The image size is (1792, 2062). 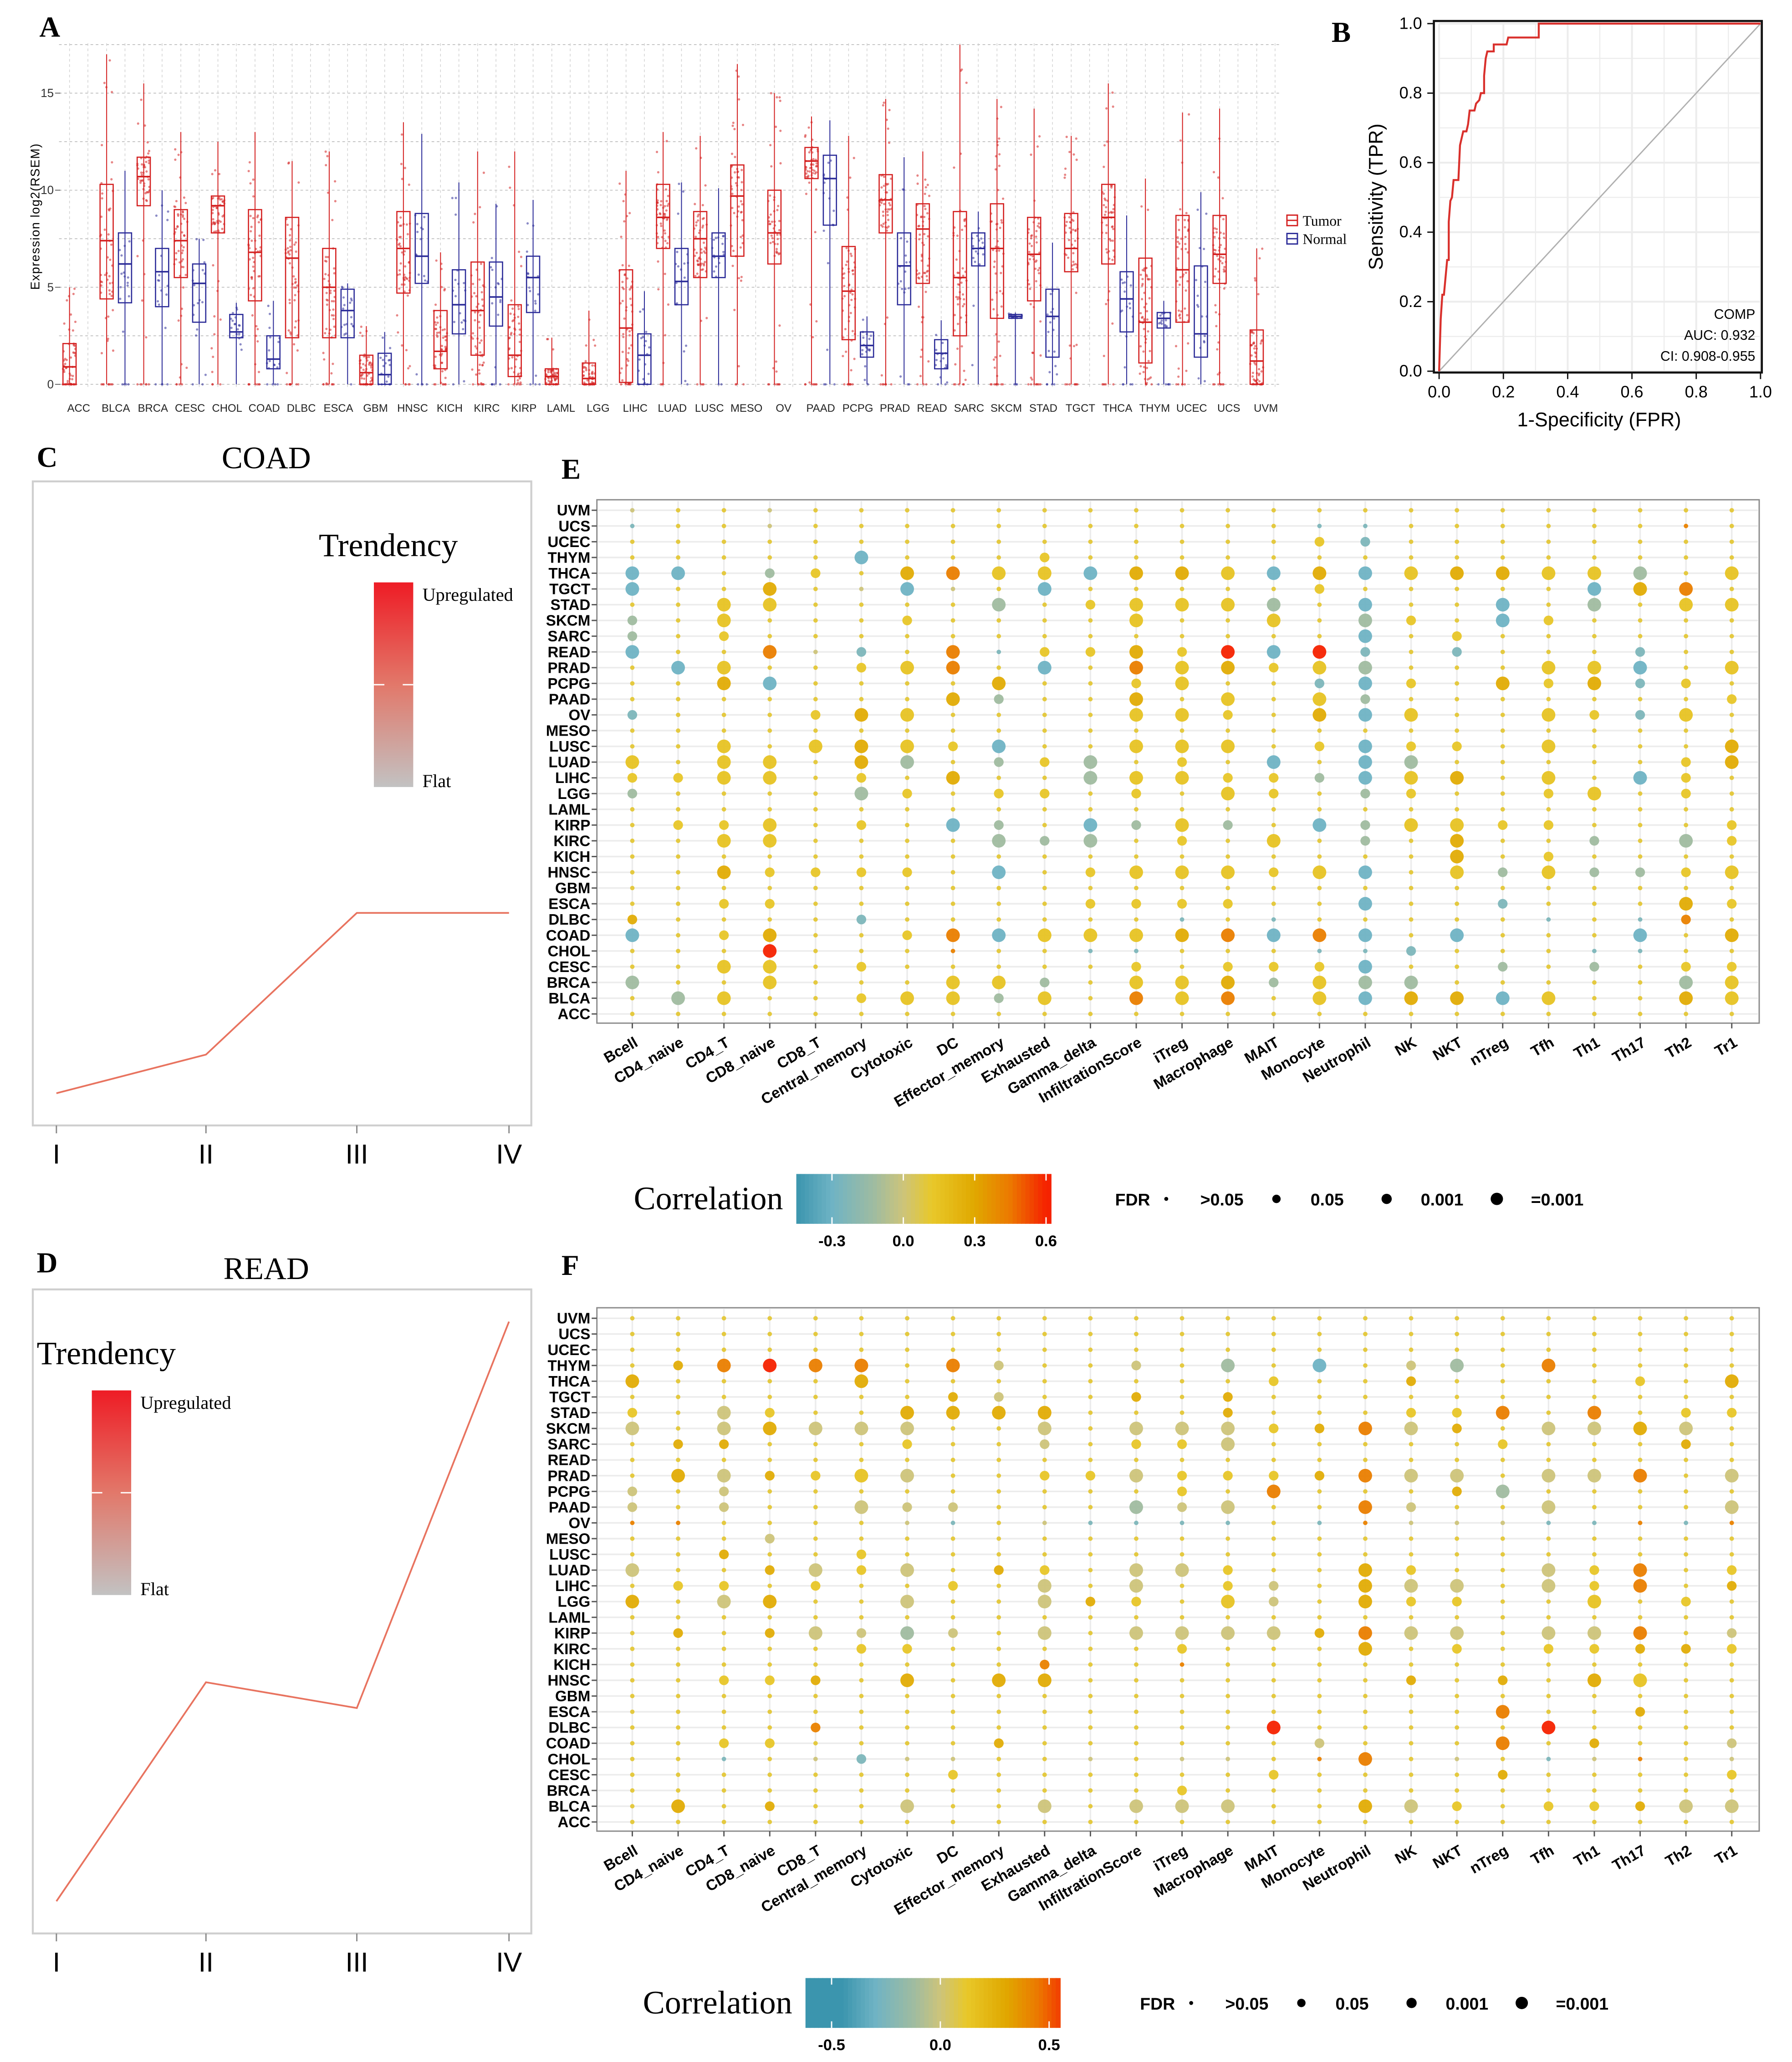 I want to click on dot-ucec-gamma_delta, so click(x=1090, y=1349).